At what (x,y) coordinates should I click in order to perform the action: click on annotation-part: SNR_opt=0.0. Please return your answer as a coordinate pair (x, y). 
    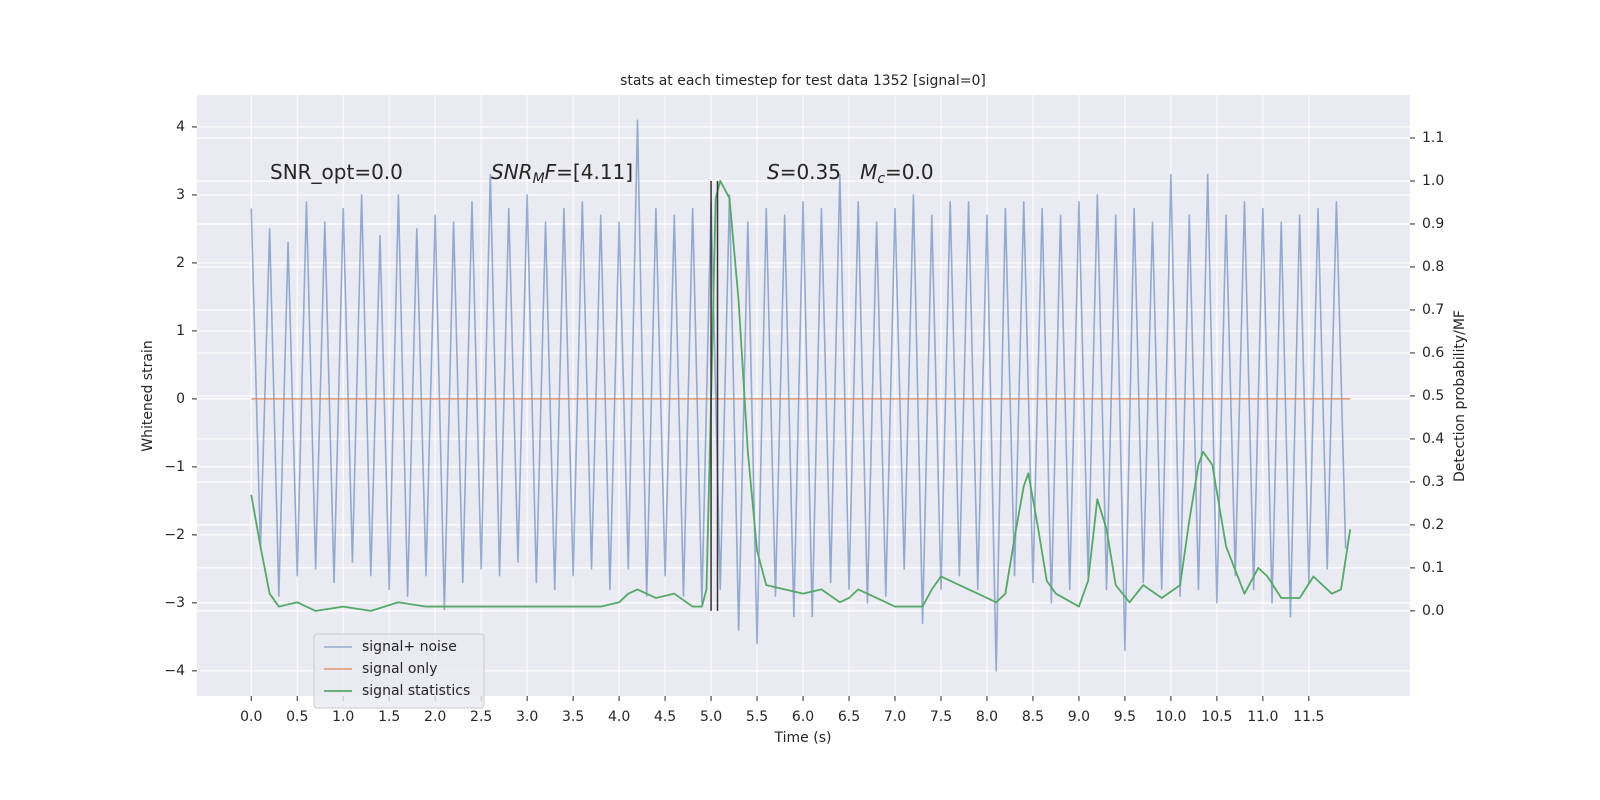
    Looking at the image, I should click on (336, 172).